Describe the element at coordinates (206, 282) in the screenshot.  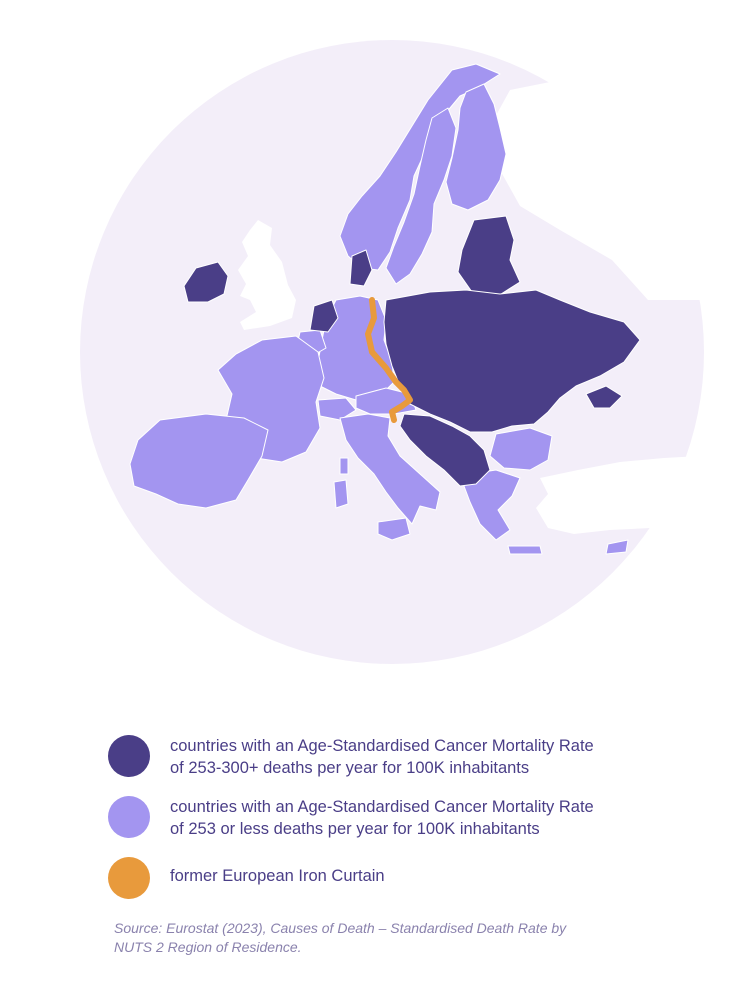
I see `country-ireland` at that location.